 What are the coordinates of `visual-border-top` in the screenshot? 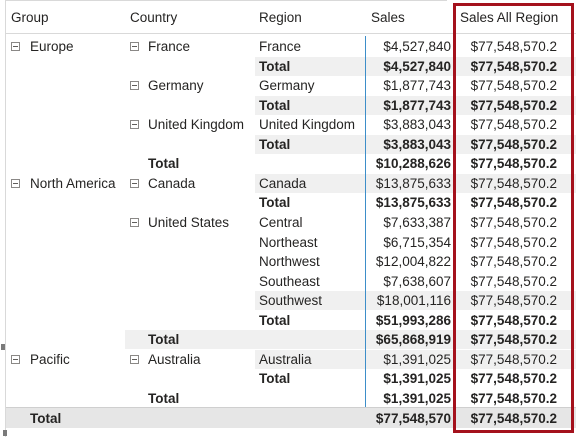 It's located at (226, 0).